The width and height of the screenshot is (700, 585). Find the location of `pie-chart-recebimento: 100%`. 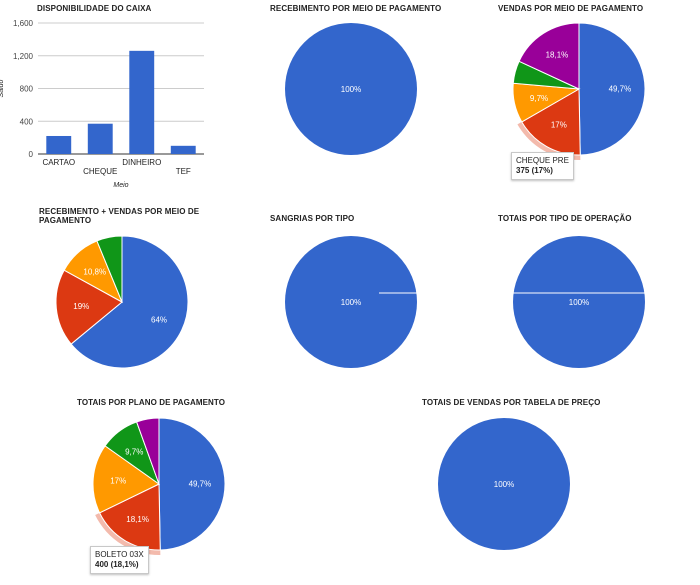

pie-chart-recebimento: 100% is located at coordinates (351, 89).